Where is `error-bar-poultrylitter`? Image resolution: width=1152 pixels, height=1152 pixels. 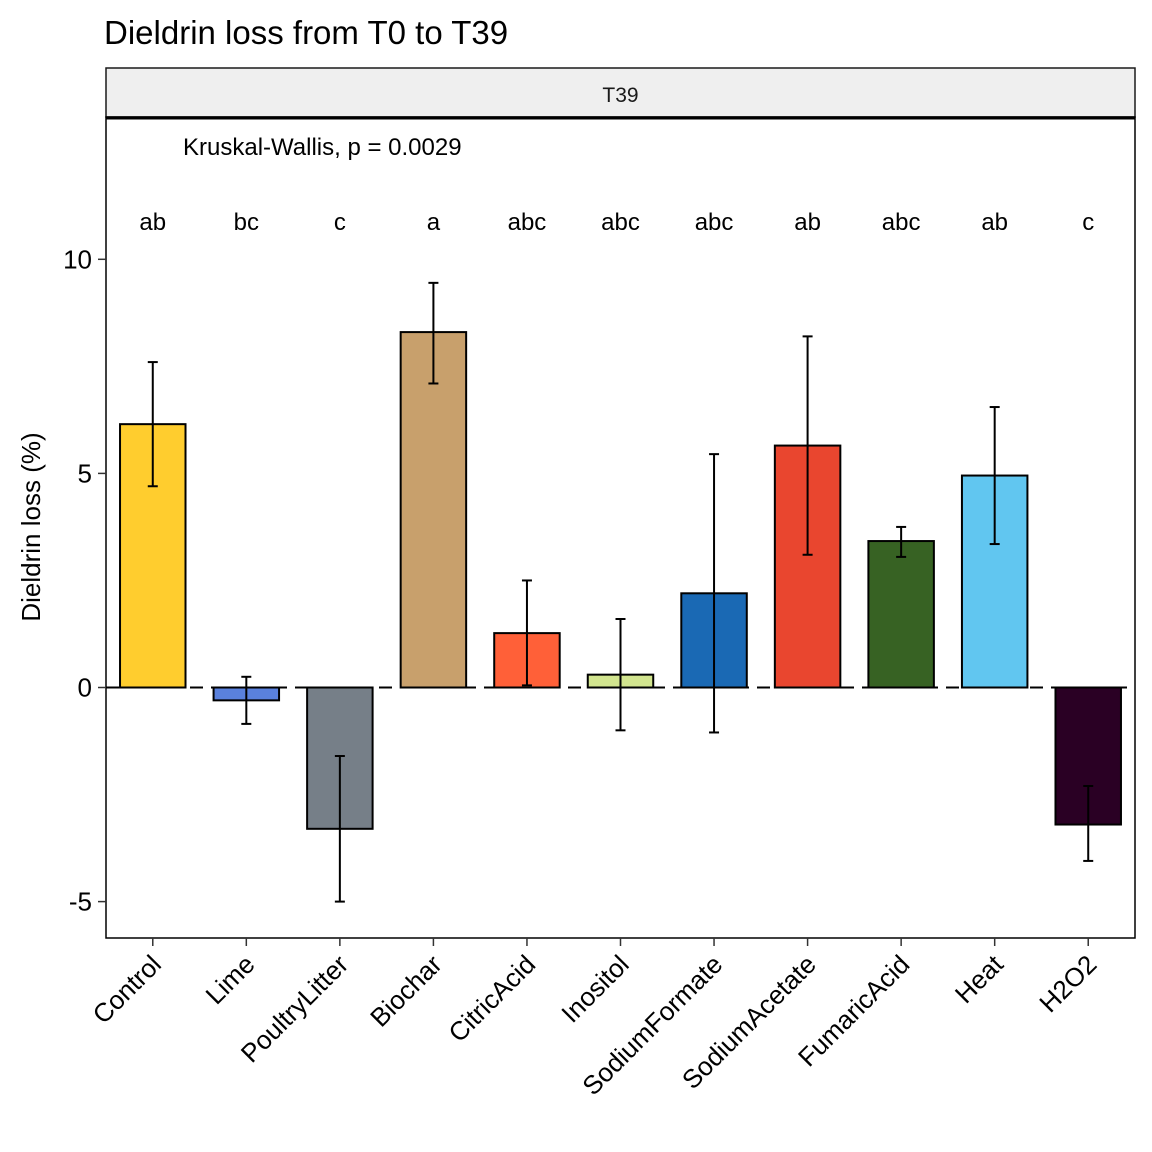
error-bar-poultrylitter is located at coordinates (339, 829).